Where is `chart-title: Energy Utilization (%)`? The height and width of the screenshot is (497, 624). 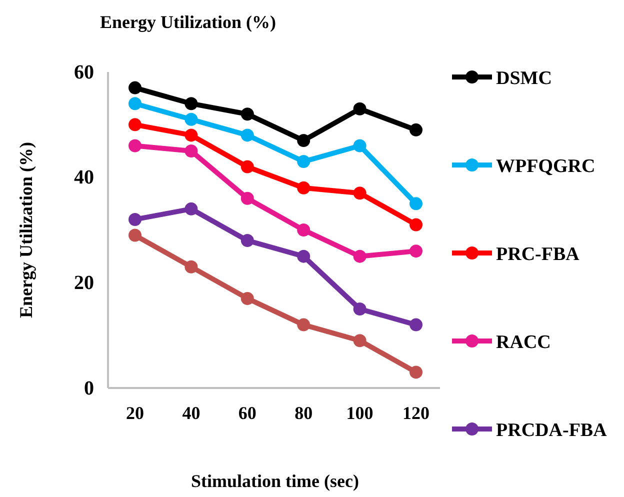 chart-title: Energy Utilization (%) is located at coordinates (188, 22).